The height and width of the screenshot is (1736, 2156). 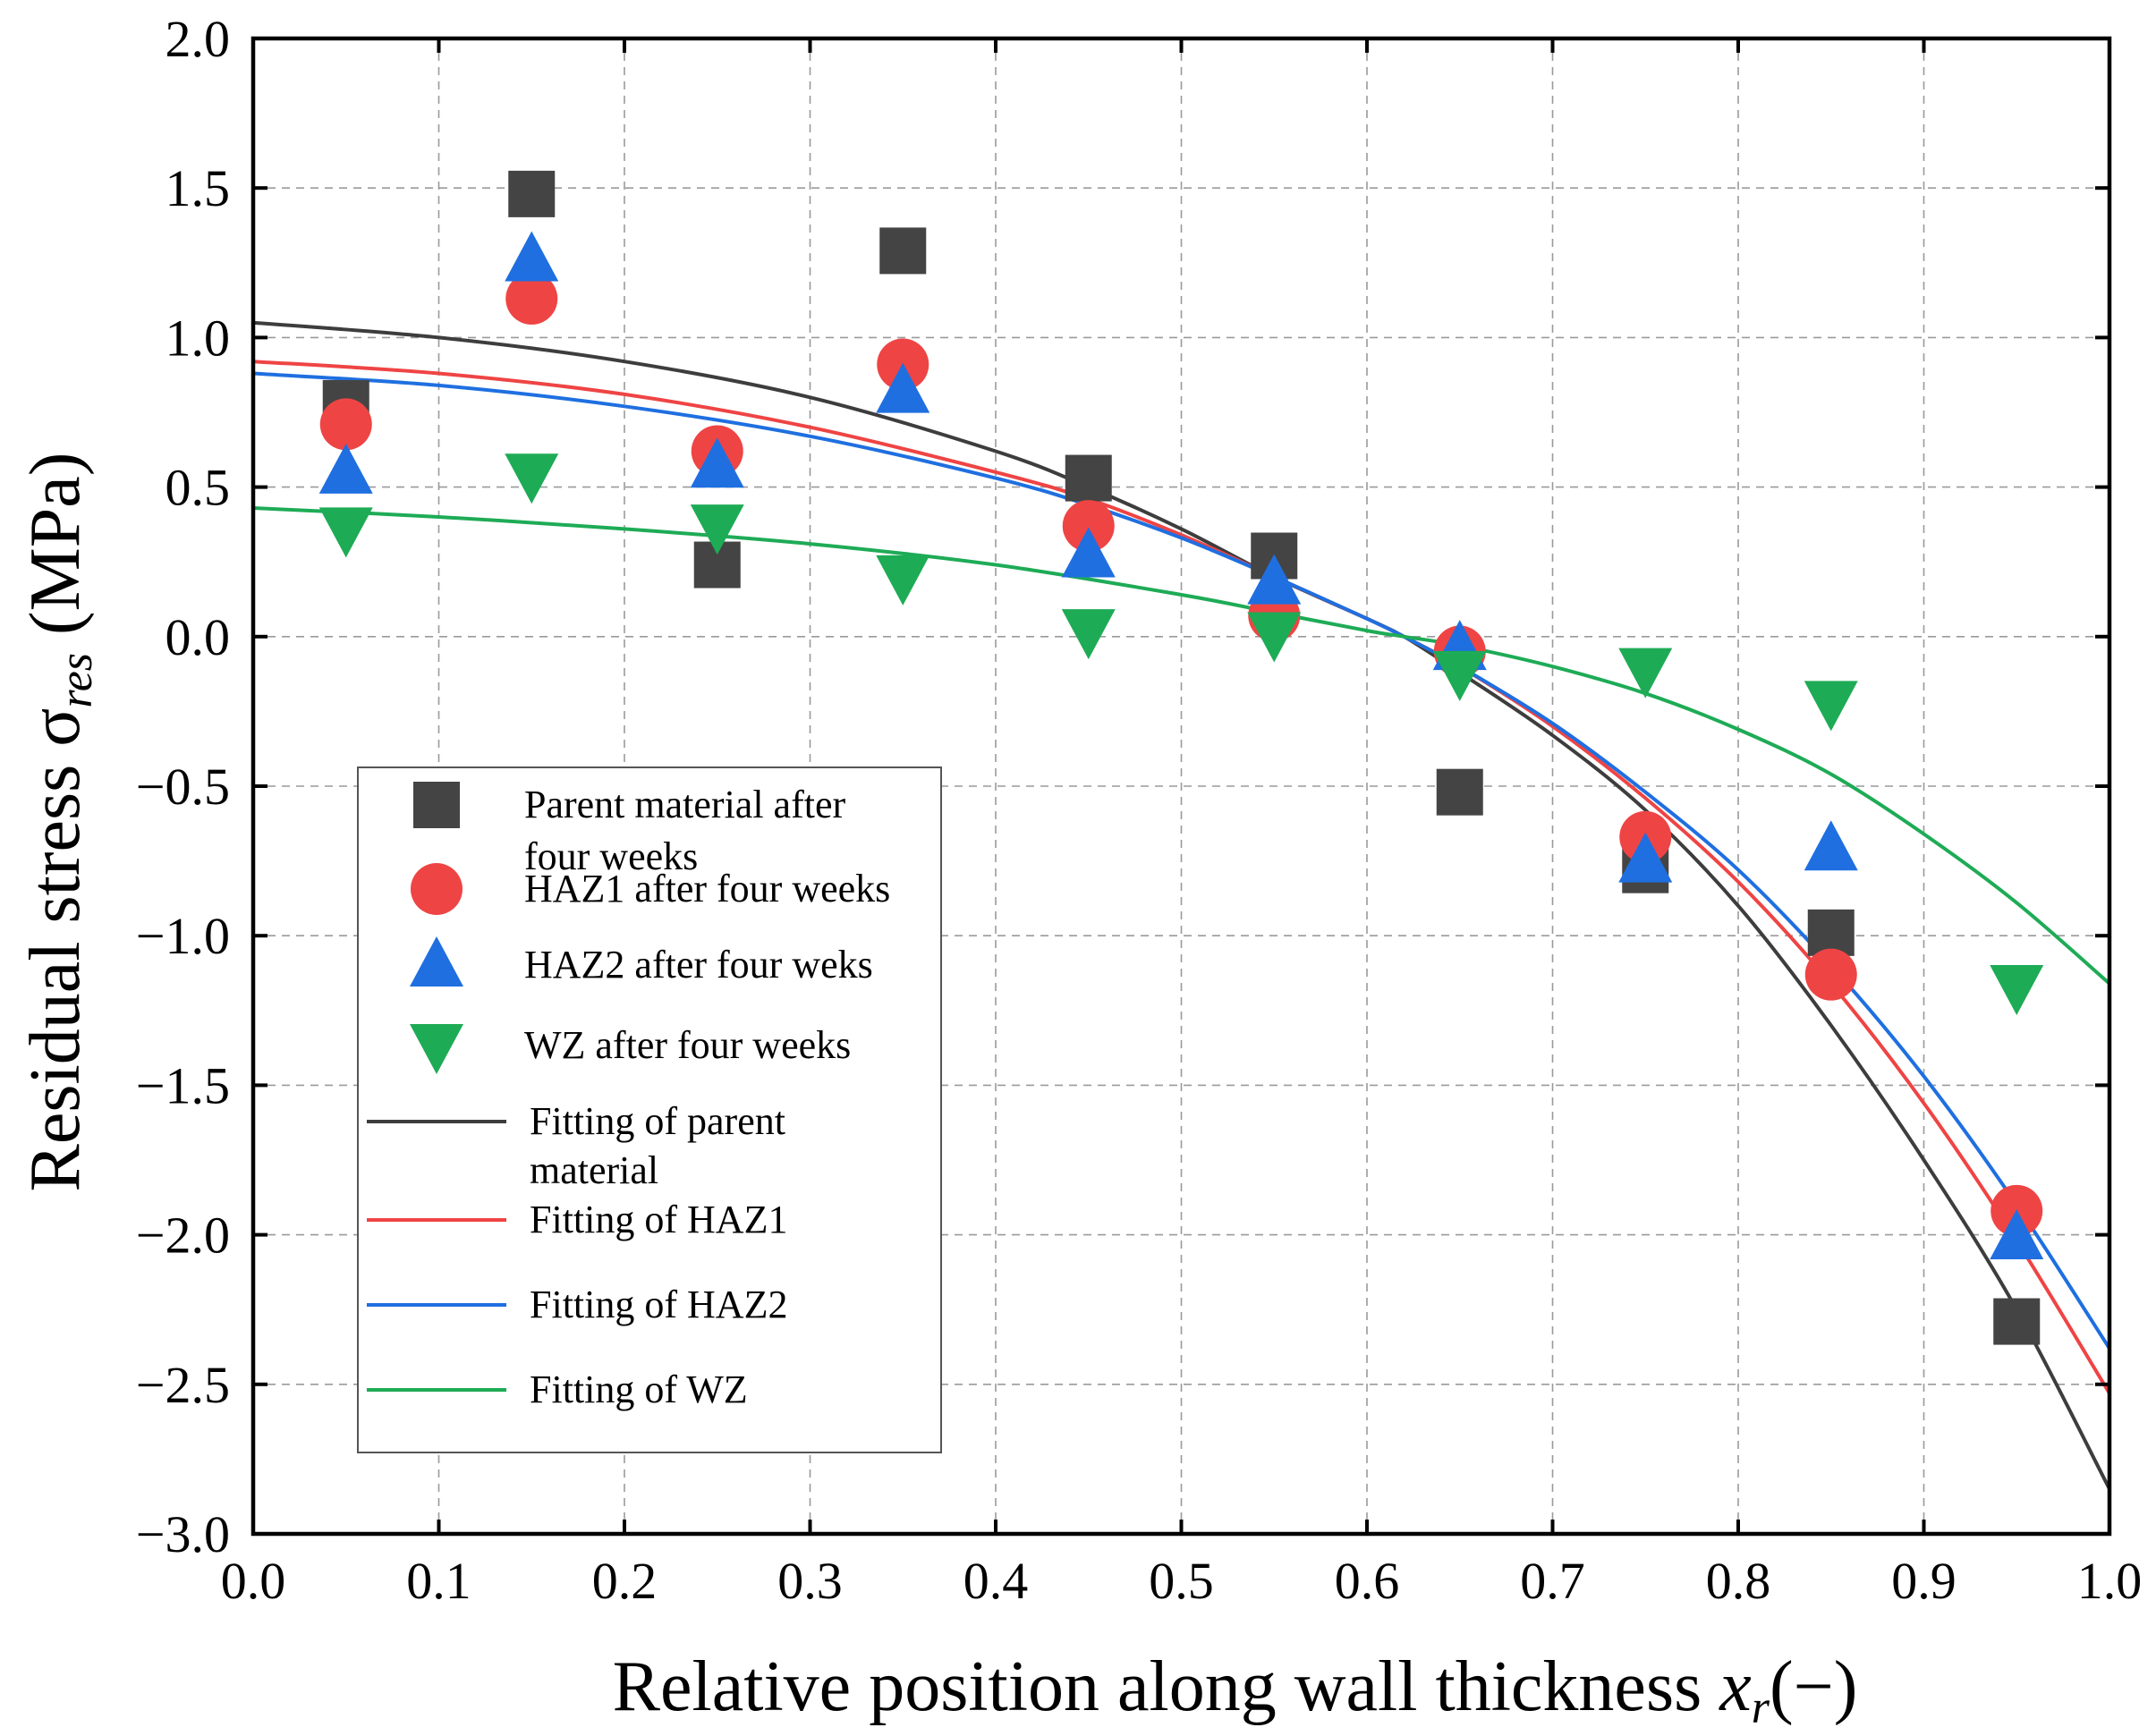 I want to click on legend-label: HAZ1 after four weeks, so click(x=707, y=888).